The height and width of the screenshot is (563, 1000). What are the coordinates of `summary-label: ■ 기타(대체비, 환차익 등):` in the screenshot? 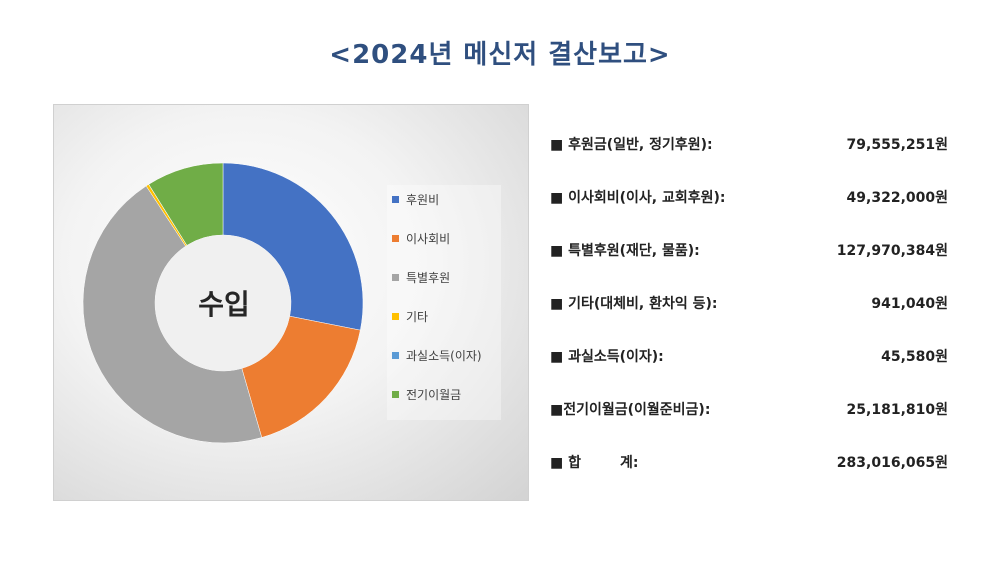 It's located at (634, 304).